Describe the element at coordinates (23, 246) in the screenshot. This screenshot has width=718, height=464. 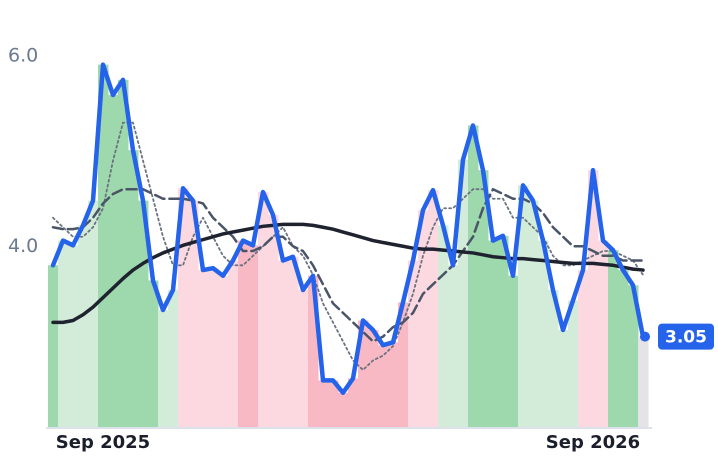
I see `y-tick-label: 4.0` at that location.